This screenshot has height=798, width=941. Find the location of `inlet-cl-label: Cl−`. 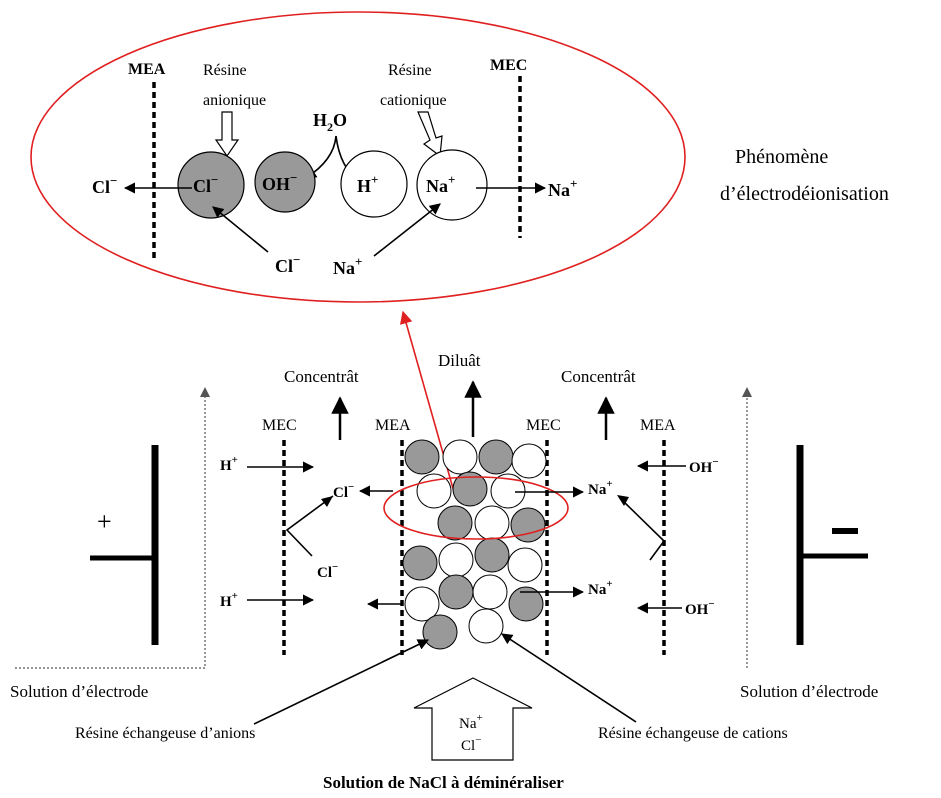

inlet-cl-label: Cl− is located at coordinates (471, 744).